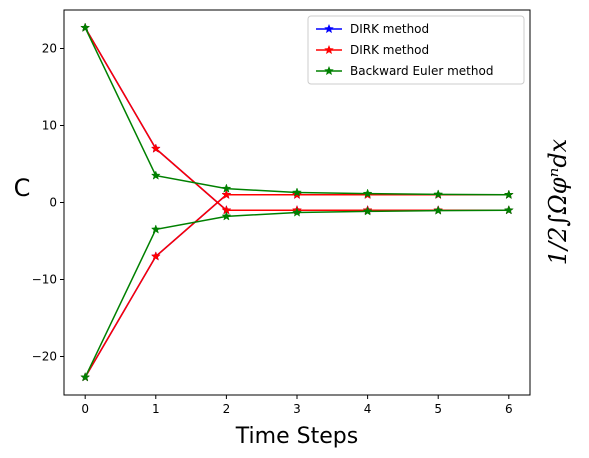  What do you see at coordinates (22, 188) in the screenshot?
I see `y-axis-label: C` at bounding box center [22, 188].